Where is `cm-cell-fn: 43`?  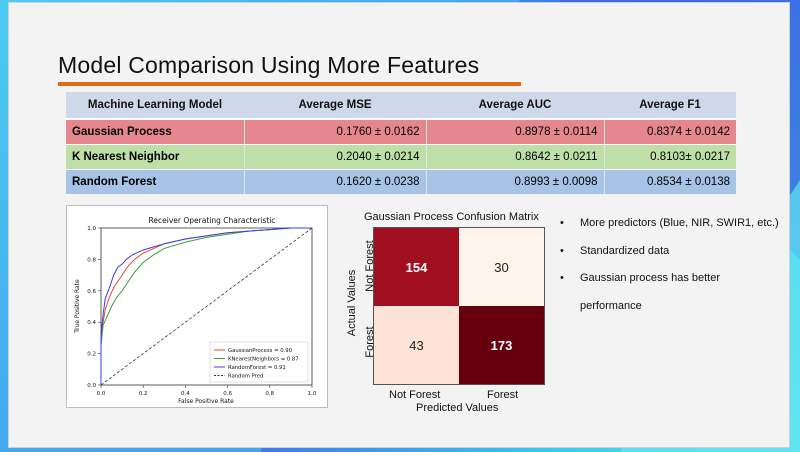 cm-cell-fn: 43 is located at coordinates (416, 345).